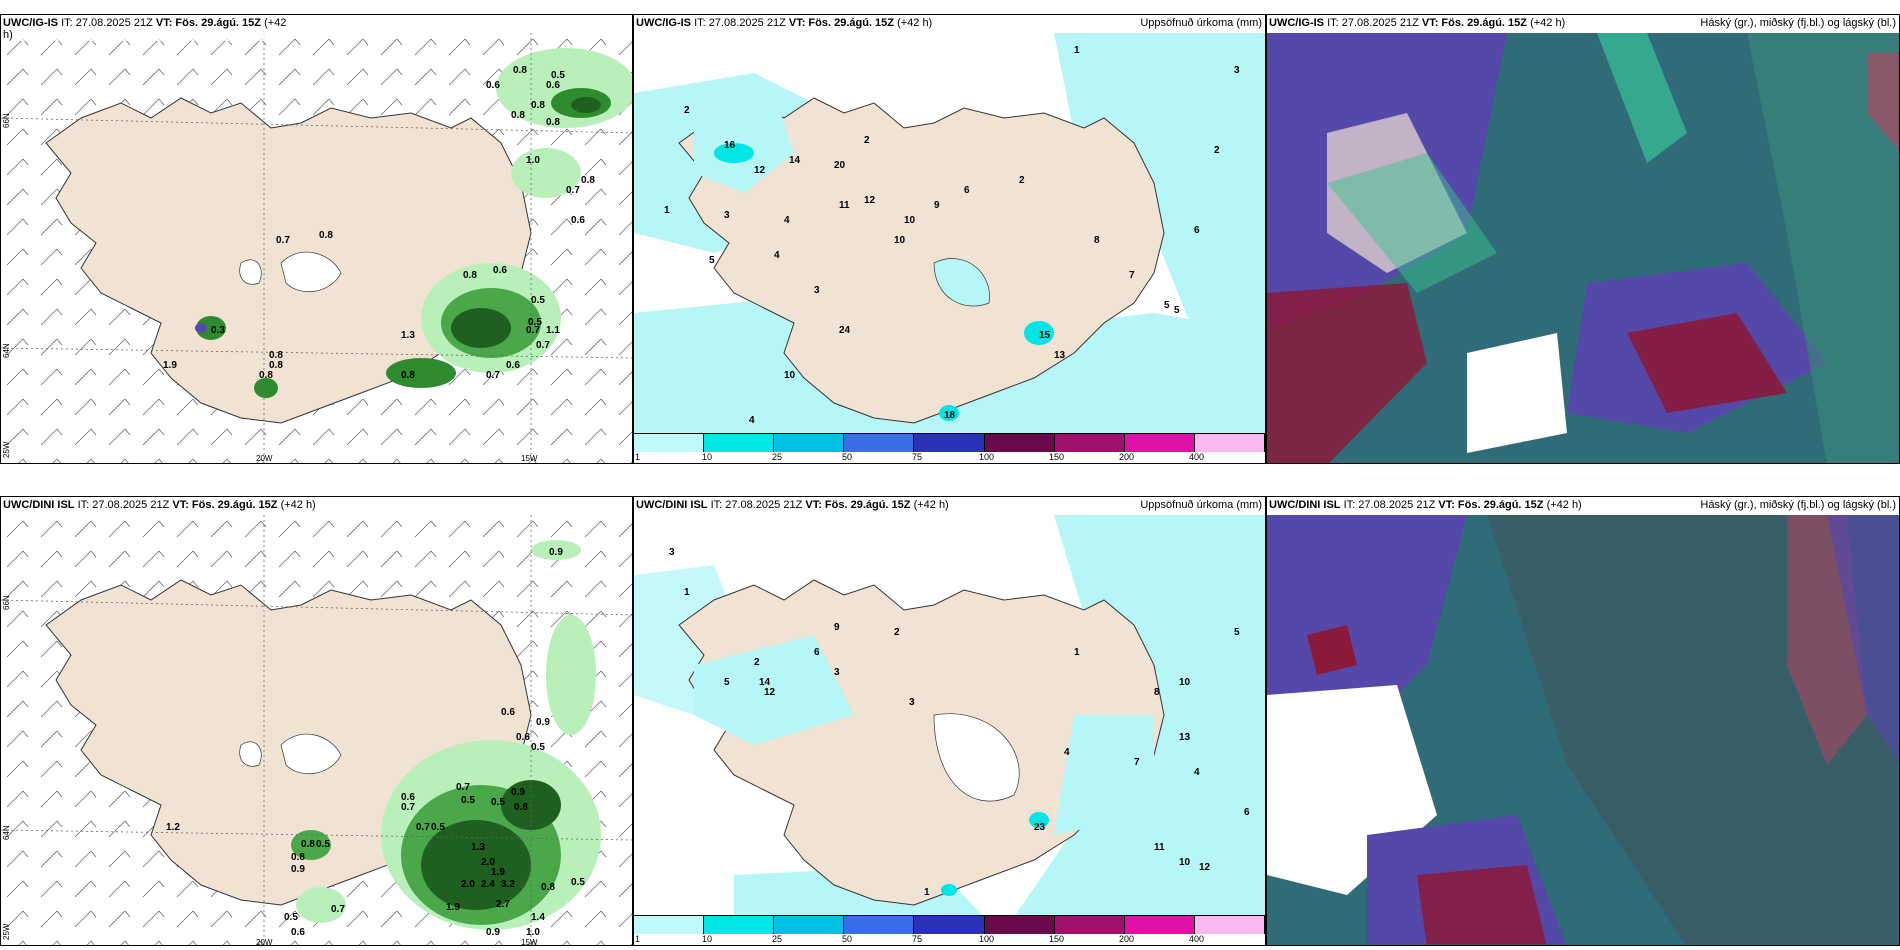 Image resolution: width=1900 pixels, height=950 pixels. Describe the element at coordinates (488, 884) in the screenshot. I see `precip-label: 2.4` at that location.